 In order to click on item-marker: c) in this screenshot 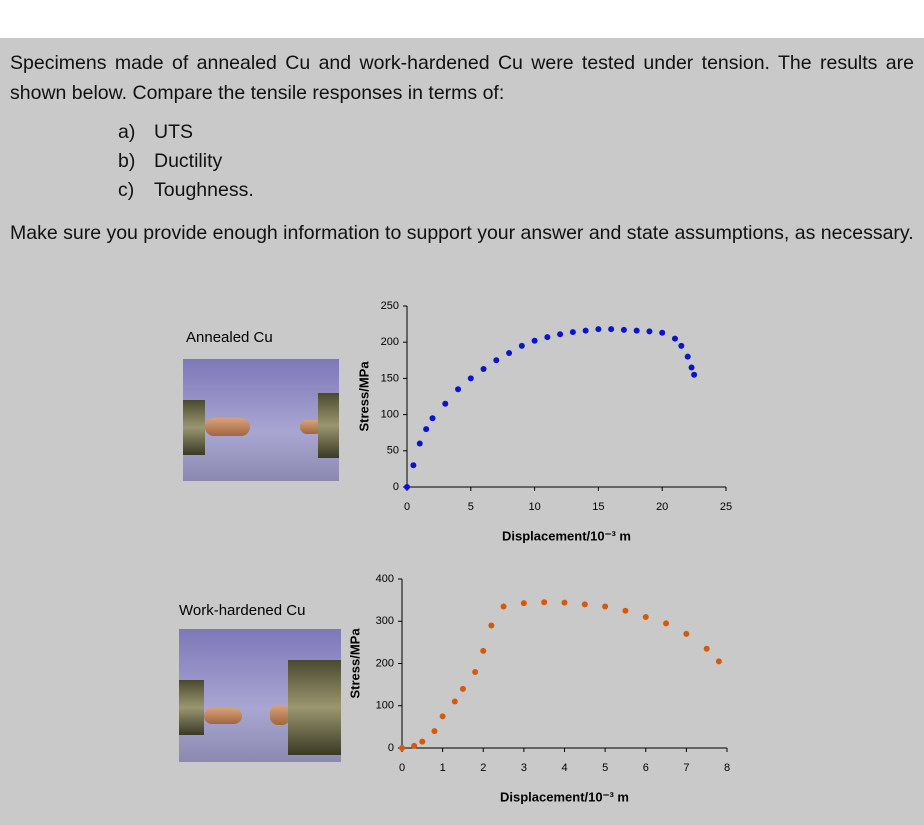, I will do `click(126, 190)`.